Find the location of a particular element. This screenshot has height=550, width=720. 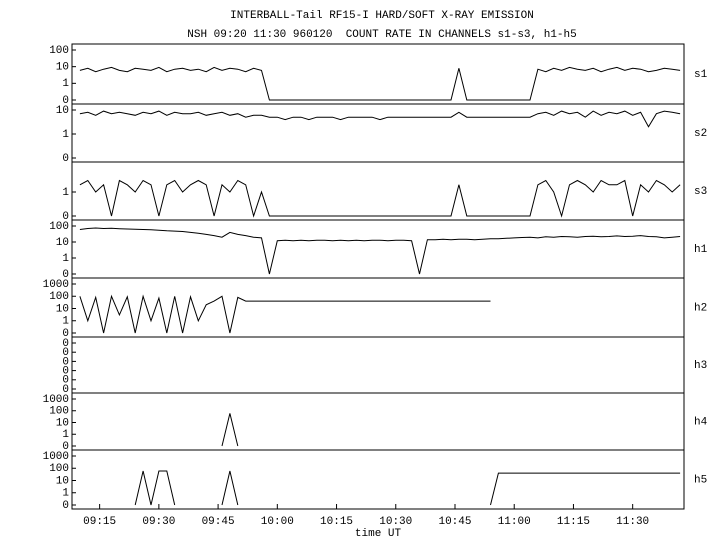

x-tick-label: 09:45 is located at coordinates (218, 522).